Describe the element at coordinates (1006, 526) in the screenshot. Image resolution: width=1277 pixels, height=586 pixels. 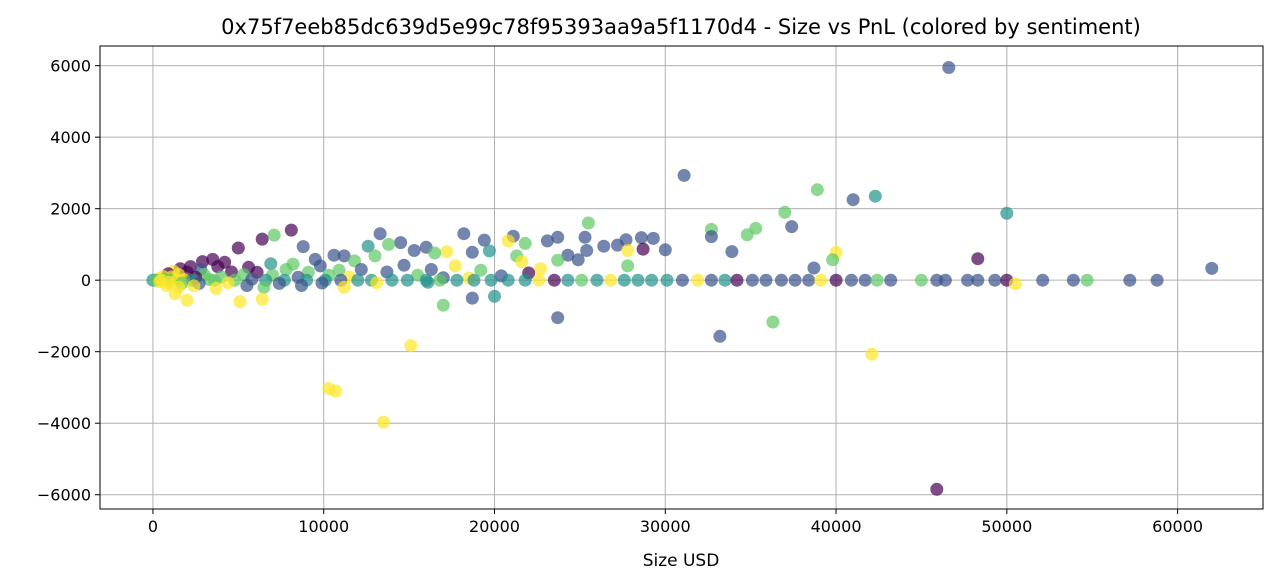
I see `x-tick-label: 50000` at that location.